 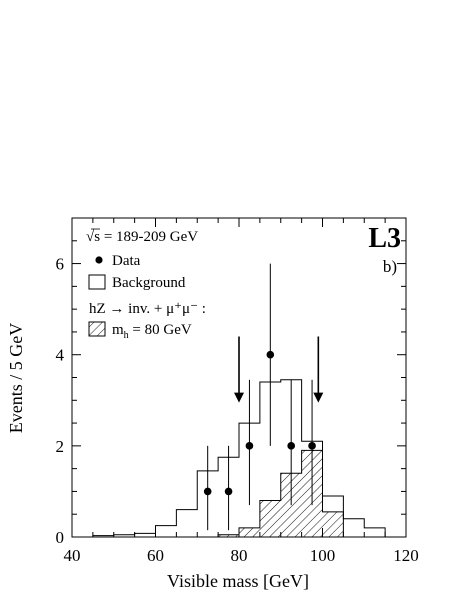 What do you see at coordinates (323, 555) in the screenshot?
I see `x-tick-label: 100` at bounding box center [323, 555].